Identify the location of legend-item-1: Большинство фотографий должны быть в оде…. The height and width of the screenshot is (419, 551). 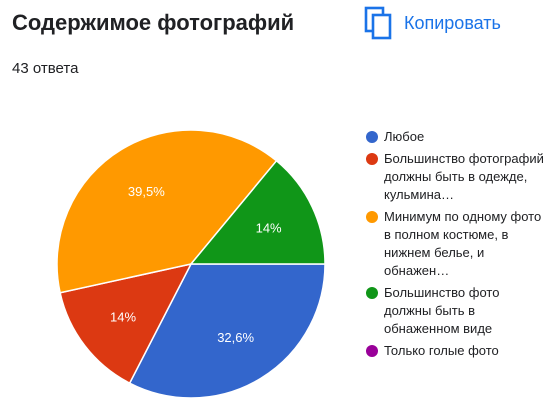
(457, 177).